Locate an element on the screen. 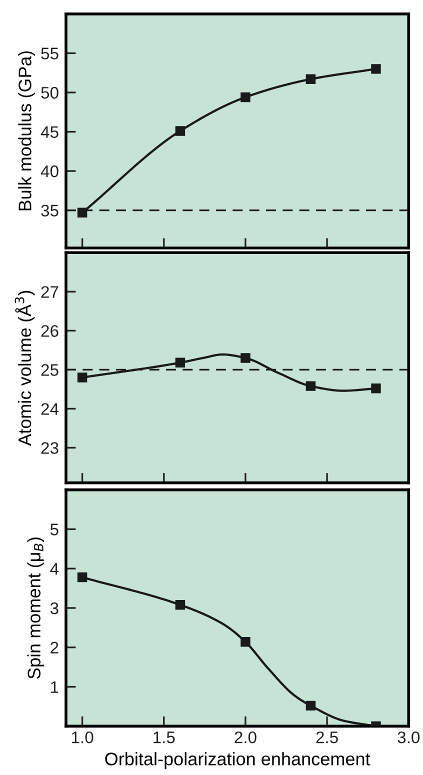 The image size is (423, 775). x-tick-label: 1.5 is located at coordinates (164, 738).